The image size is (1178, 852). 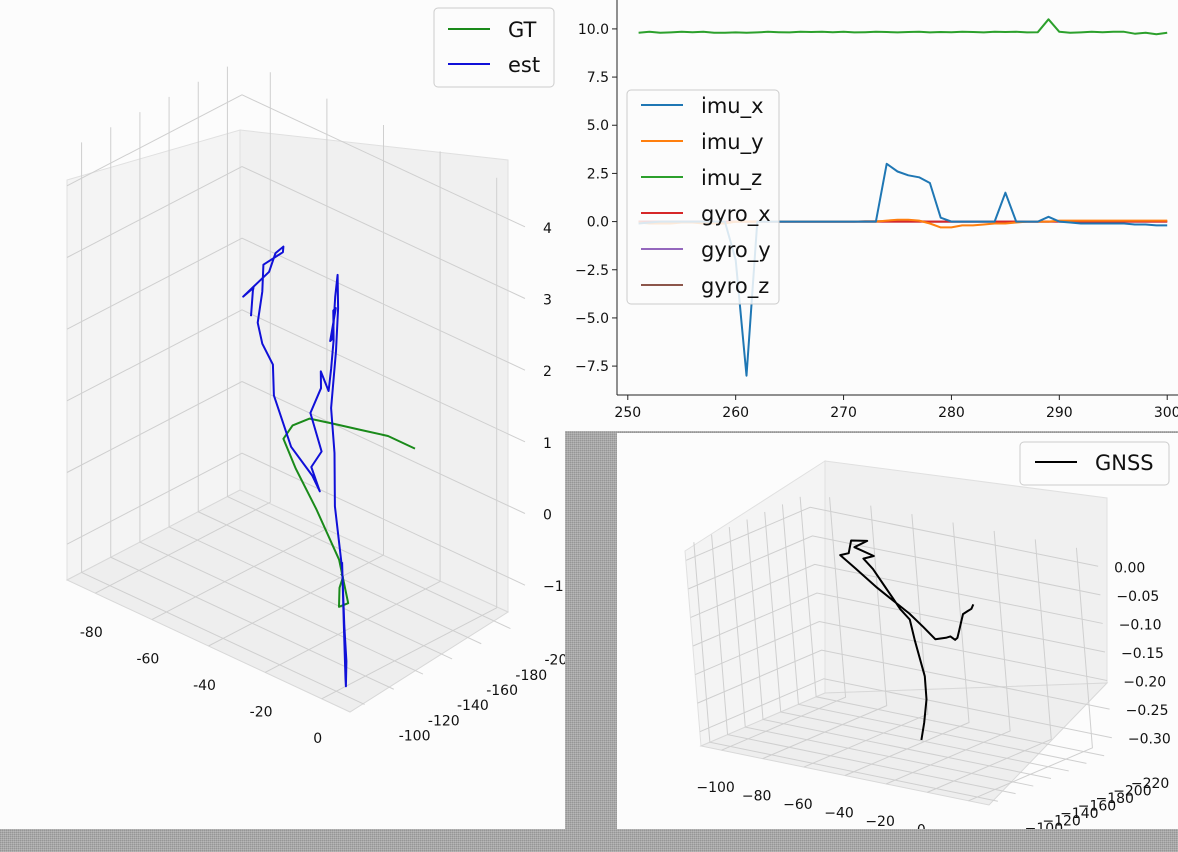 What do you see at coordinates (547, 444) in the screenshot?
I see `traj-ztick-label: 1` at bounding box center [547, 444].